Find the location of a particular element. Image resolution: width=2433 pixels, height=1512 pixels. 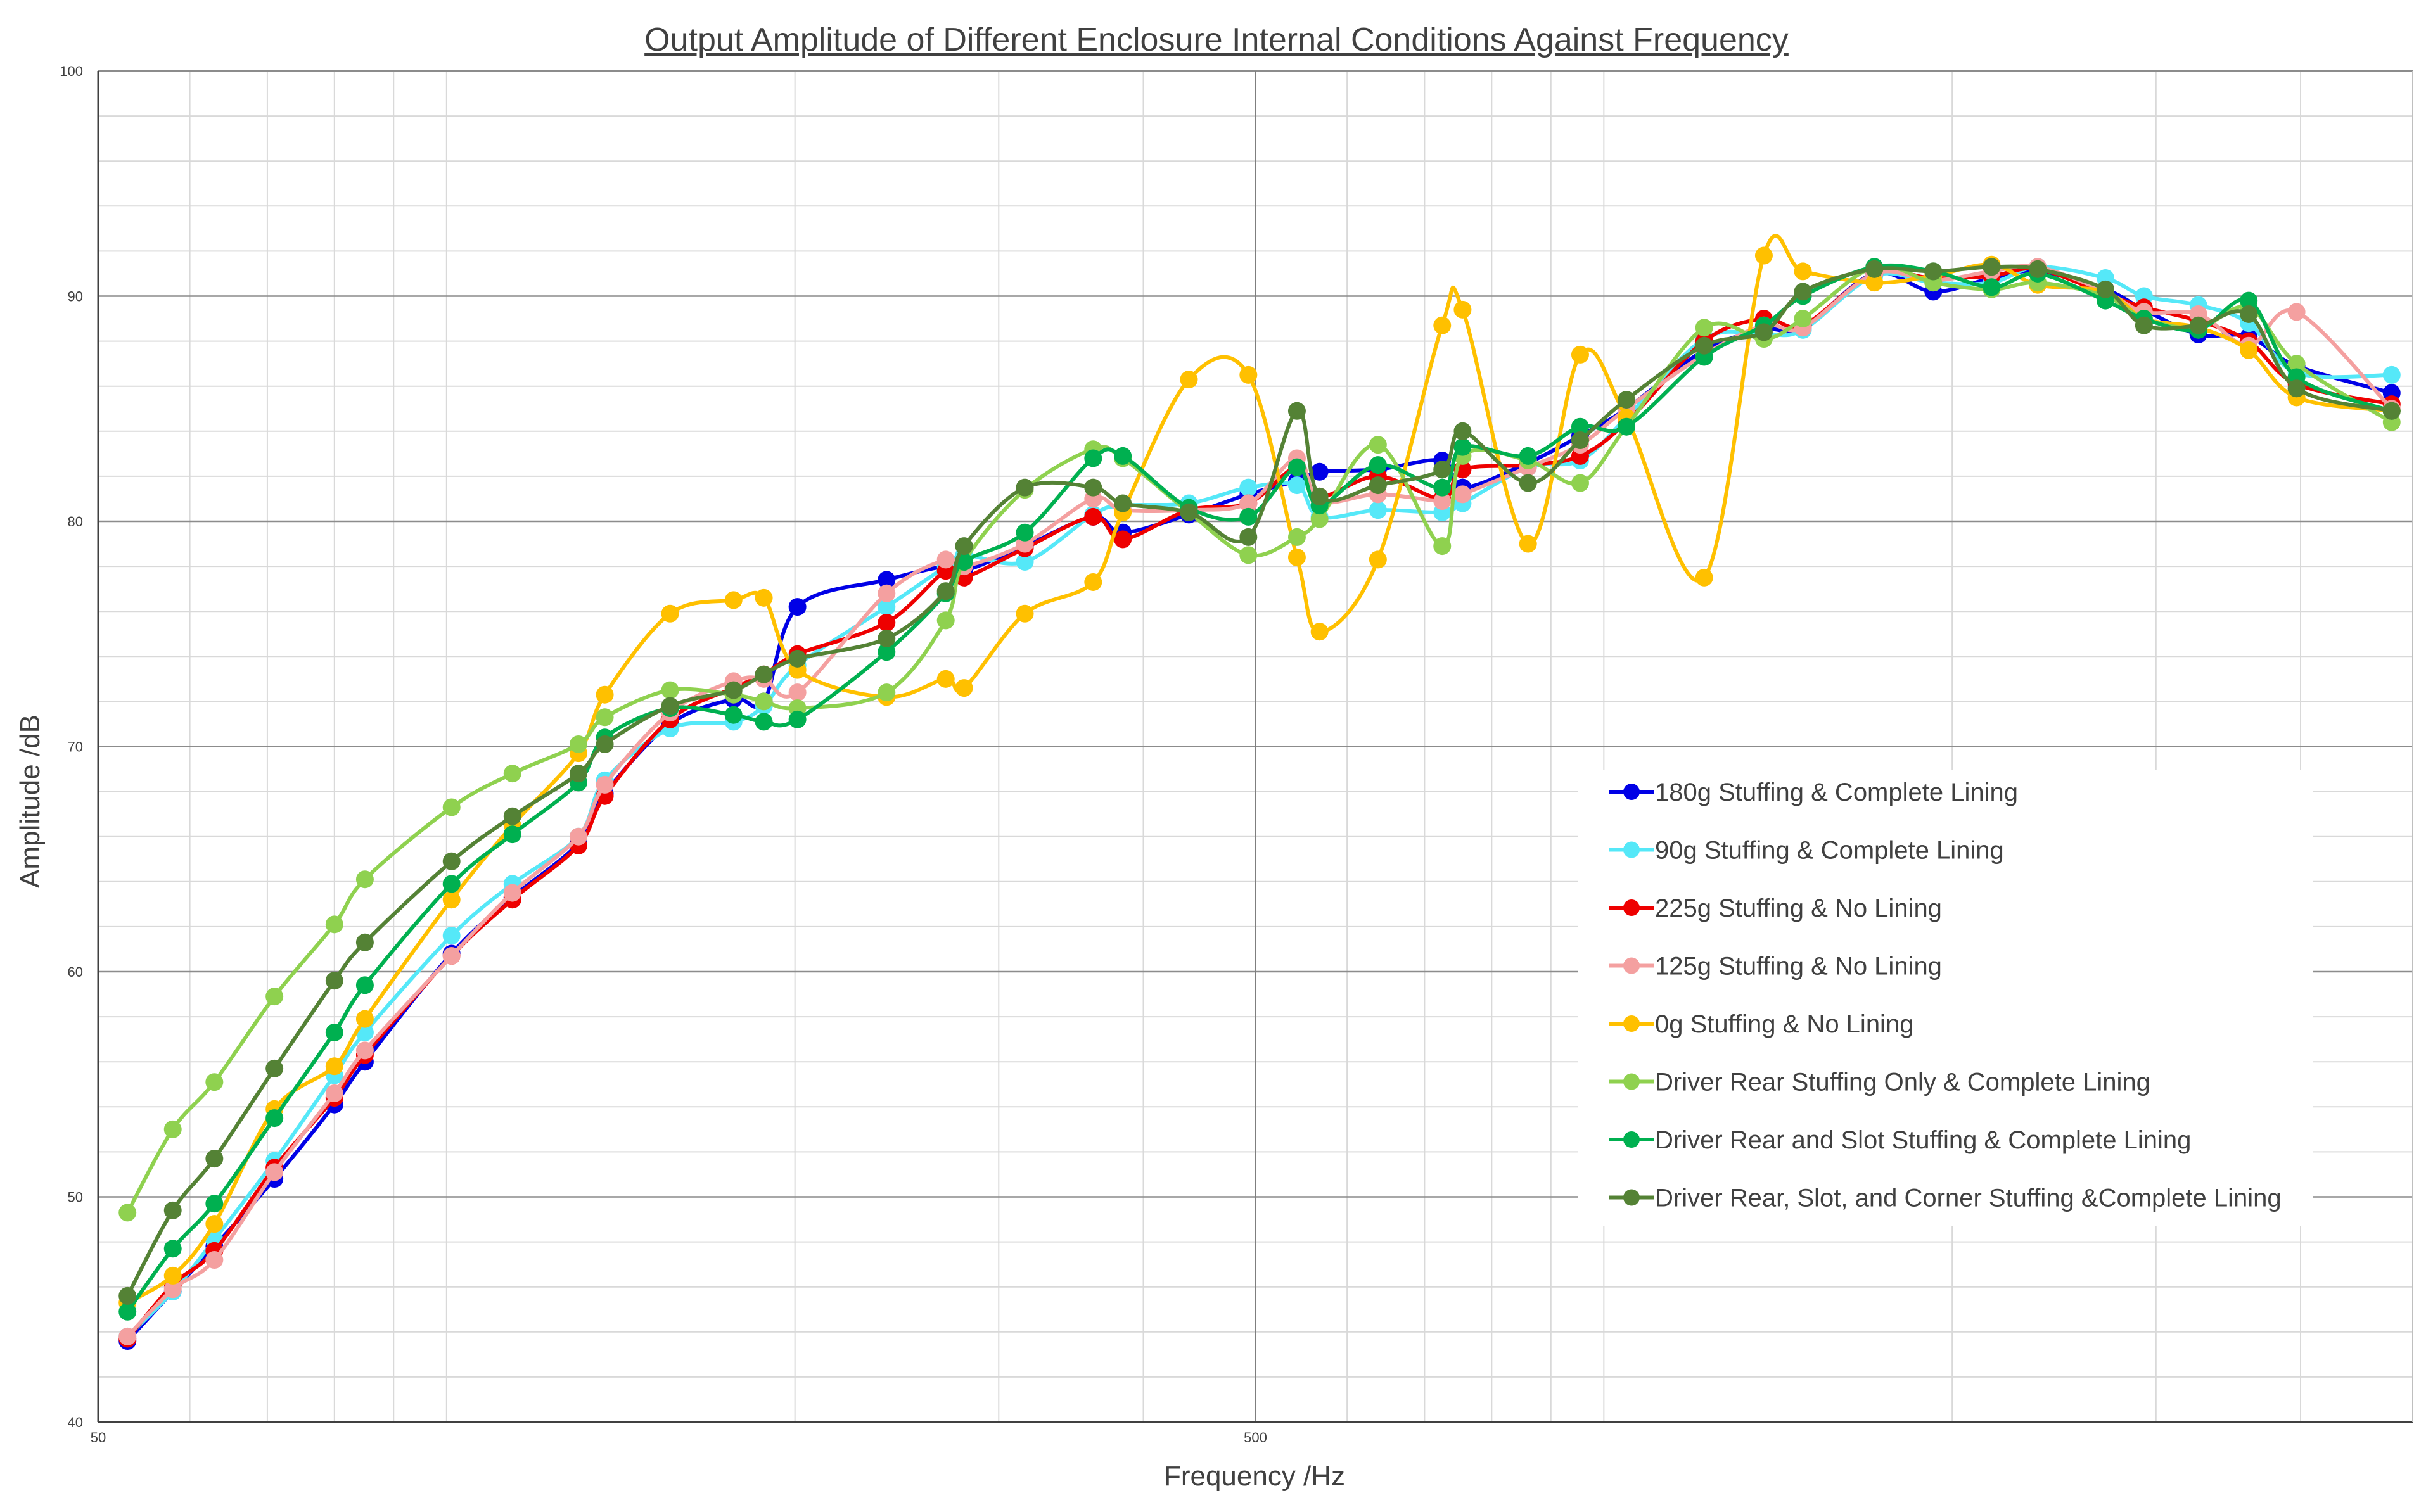

x-tick-label: 500 is located at coordinates (1255, 1437).